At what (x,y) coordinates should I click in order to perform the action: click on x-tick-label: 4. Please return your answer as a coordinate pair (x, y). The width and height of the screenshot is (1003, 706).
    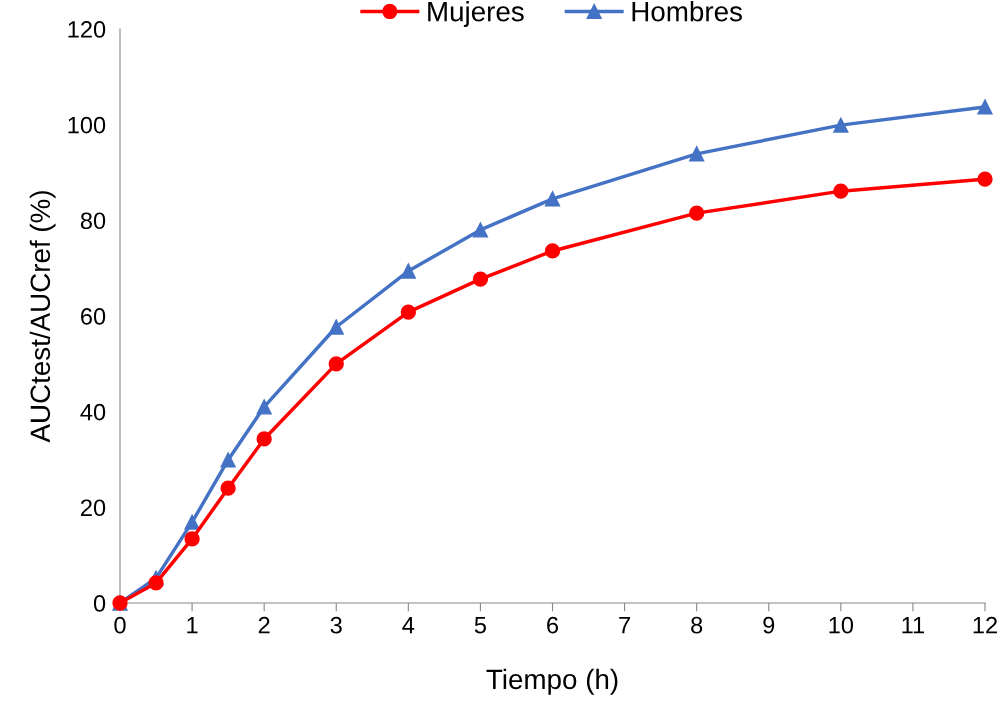
    Looking at the image, I should click on (408, 625).